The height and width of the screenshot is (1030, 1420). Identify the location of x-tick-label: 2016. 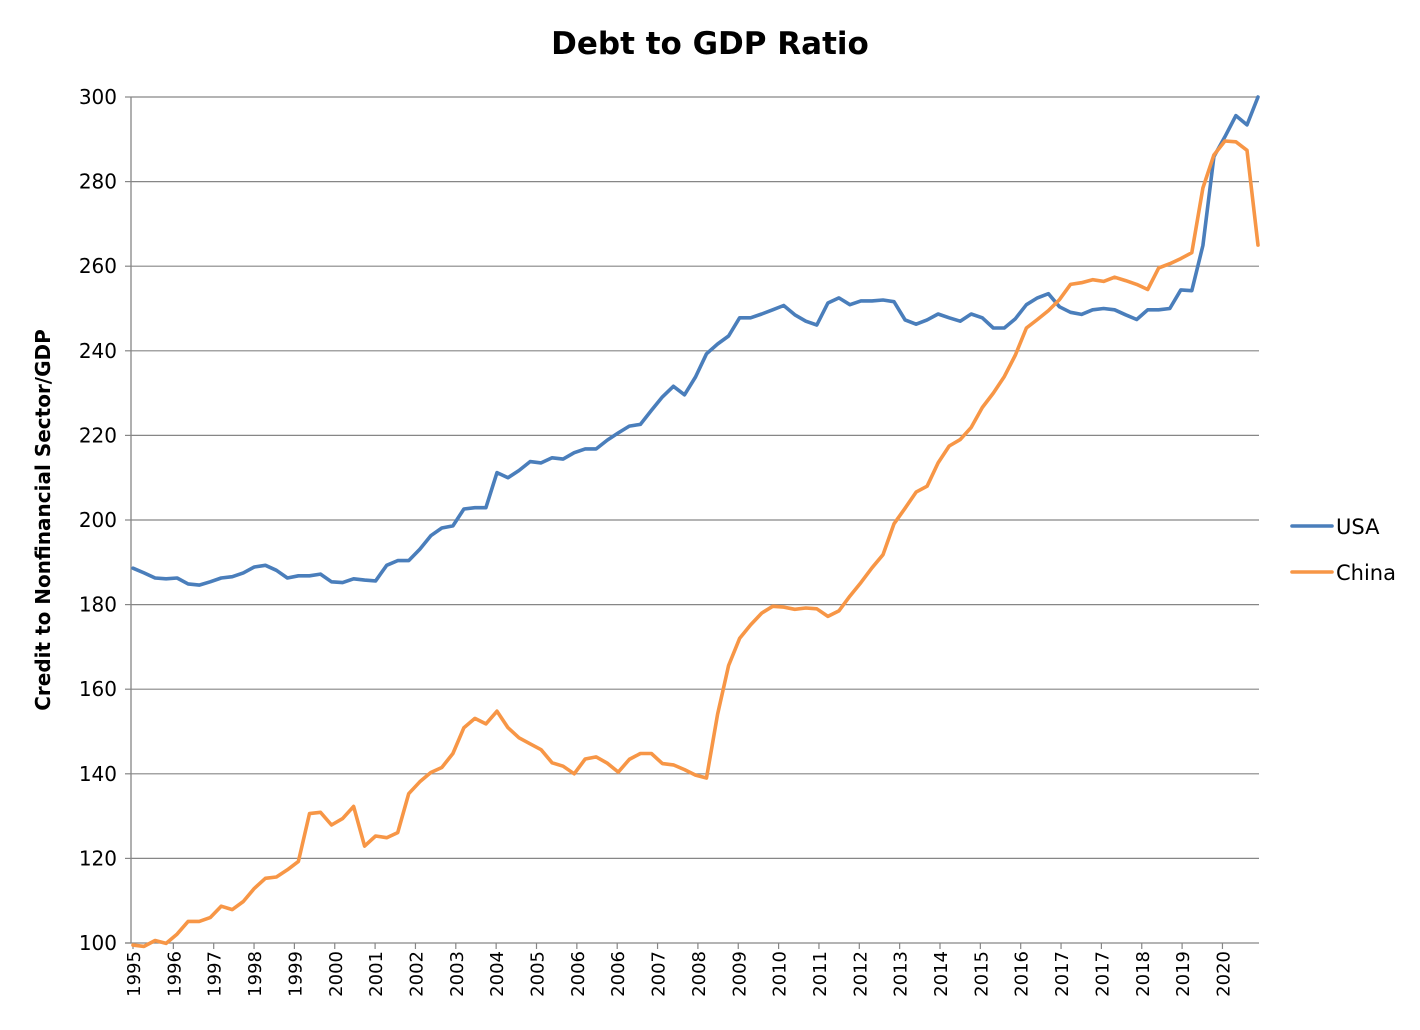
(1022, 974).